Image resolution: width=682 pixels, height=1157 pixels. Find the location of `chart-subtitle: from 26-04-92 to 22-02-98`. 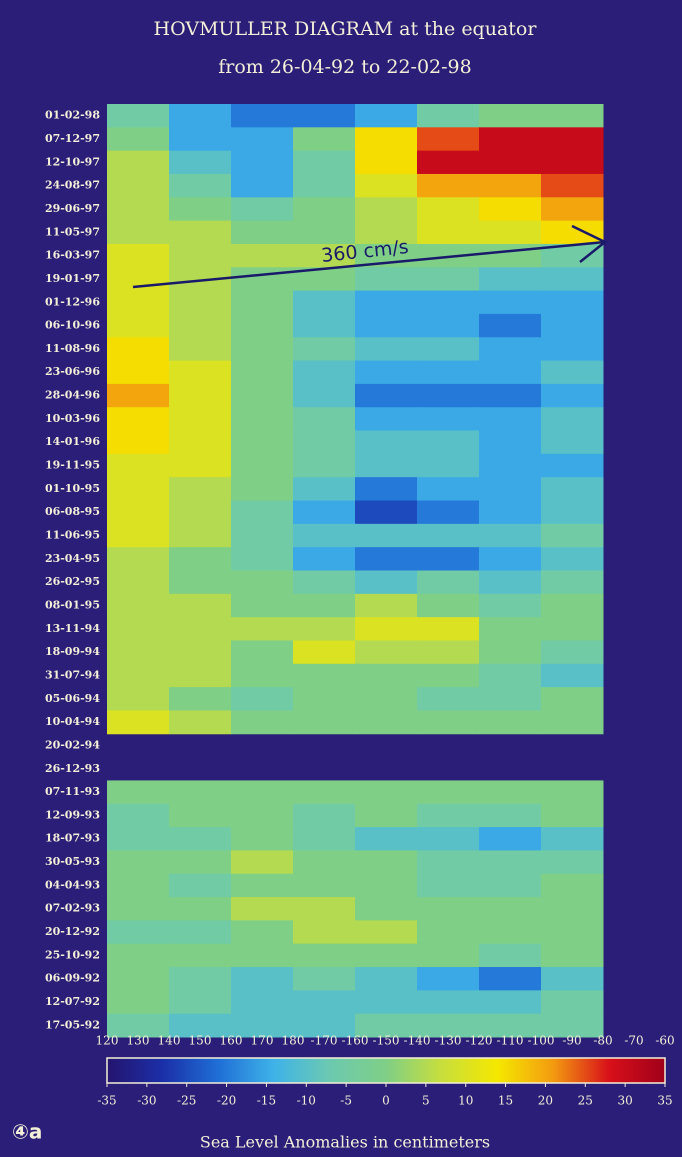

chart-subtitle: from 26-04-92 to 22-02-98 is located at coordinates (345, 67).